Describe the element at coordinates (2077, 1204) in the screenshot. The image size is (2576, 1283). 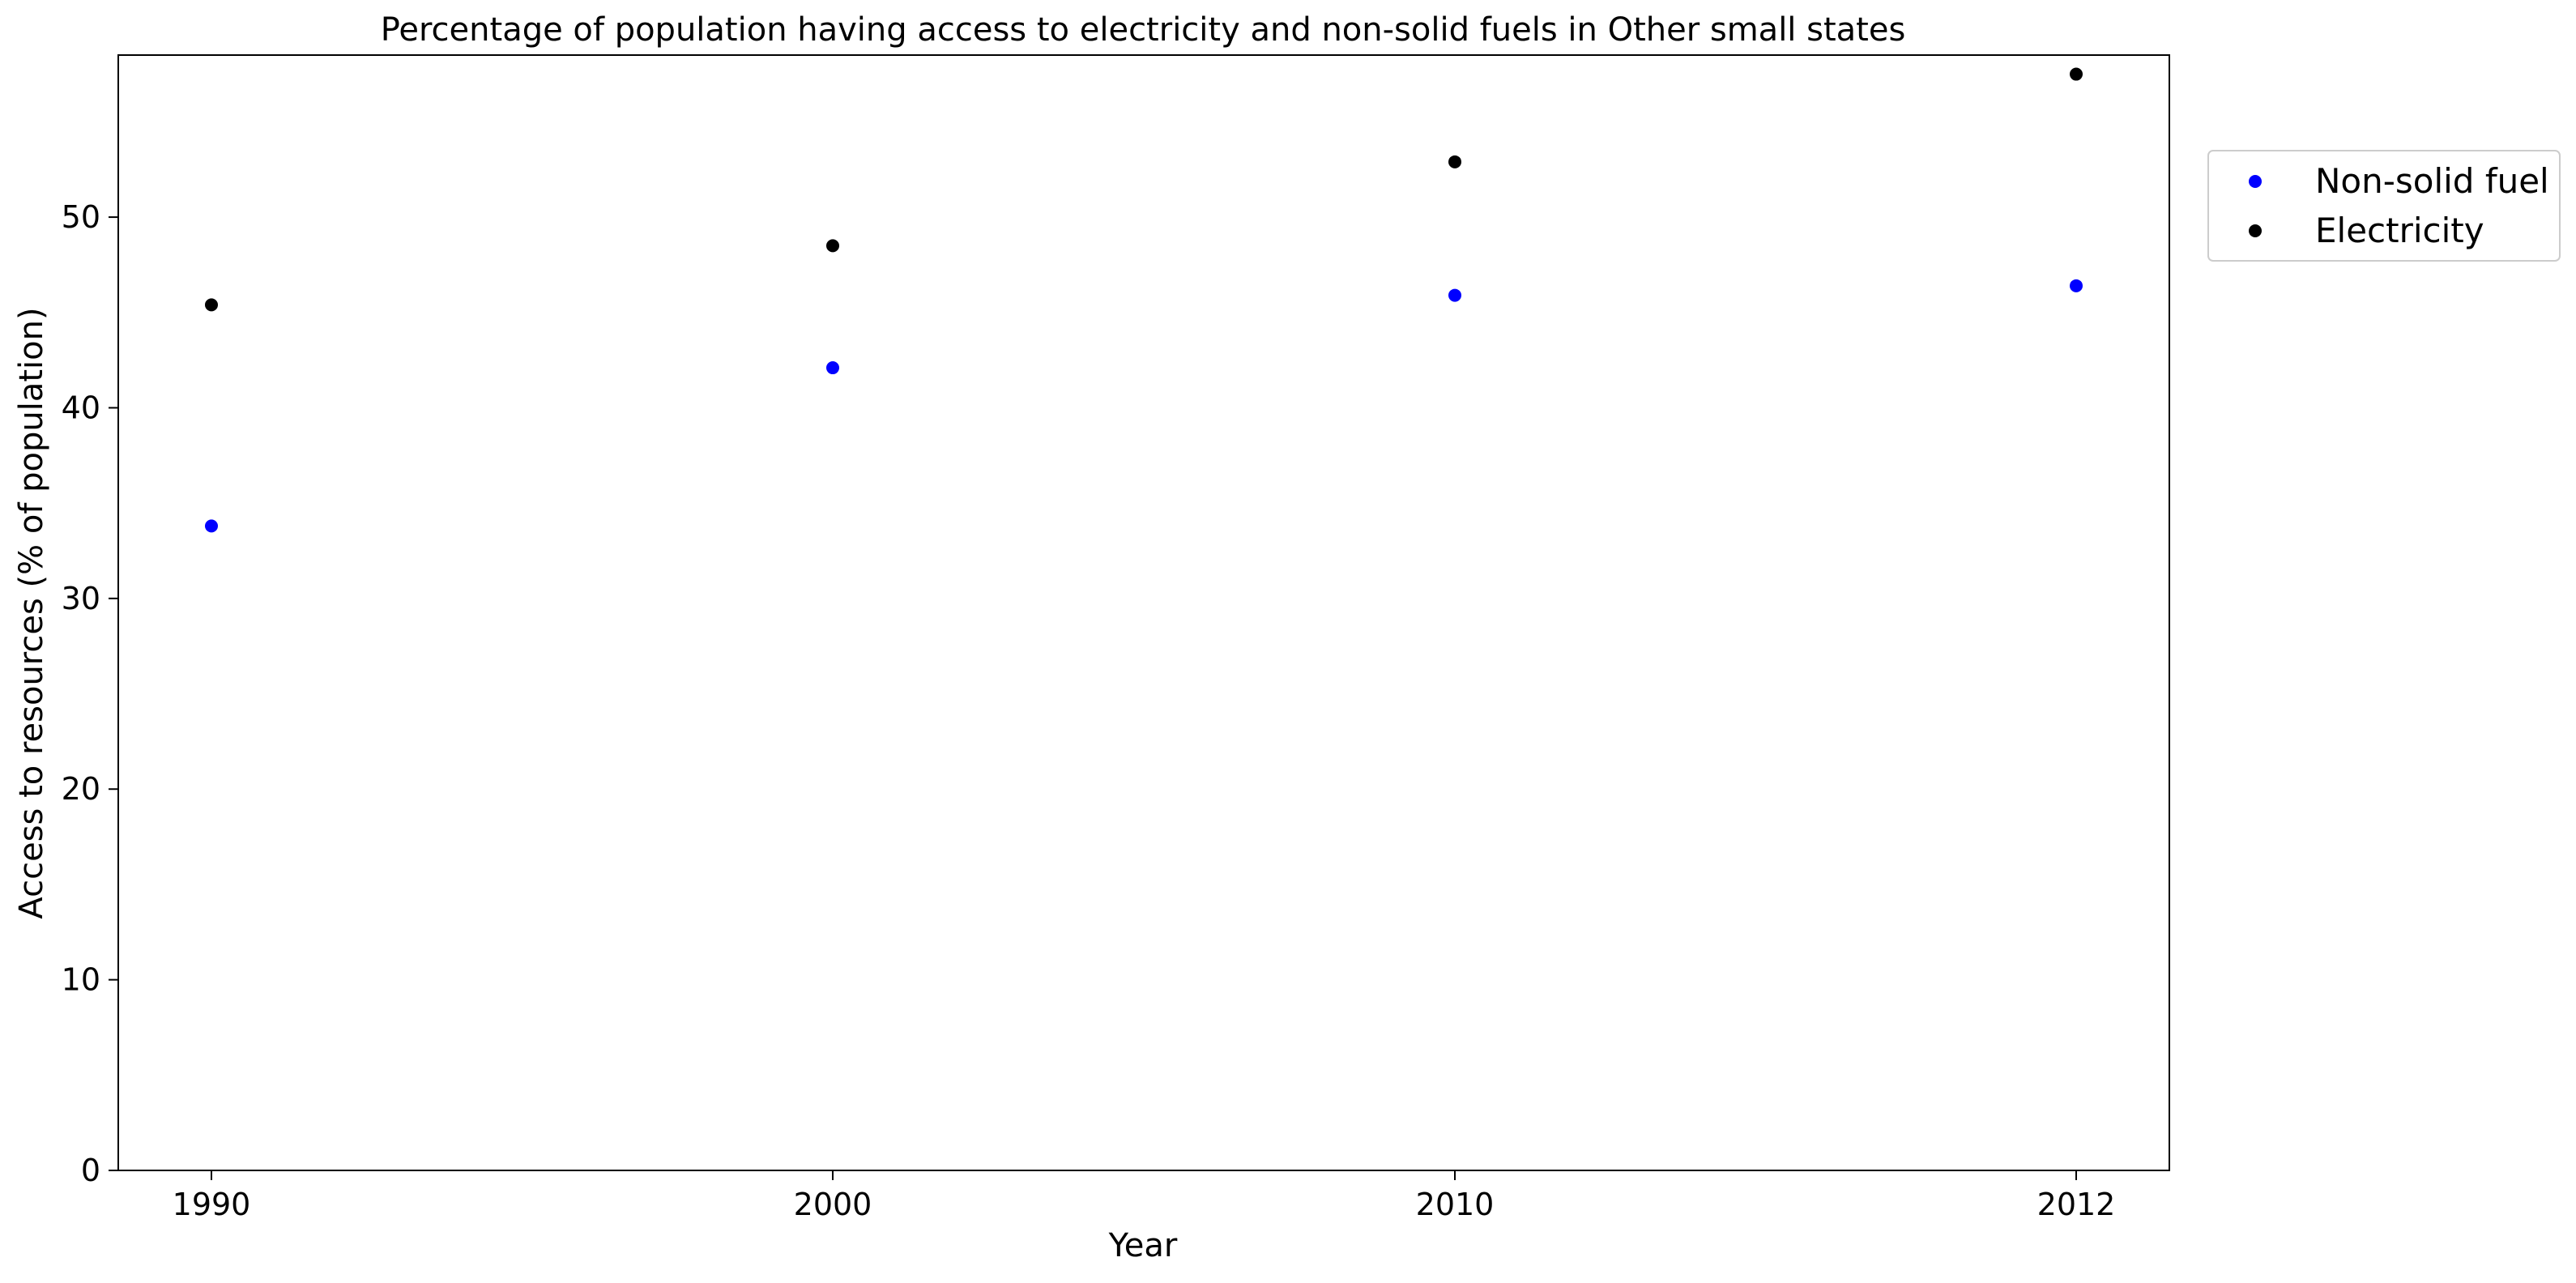
I see `x-tick-label: 2012` at that location.